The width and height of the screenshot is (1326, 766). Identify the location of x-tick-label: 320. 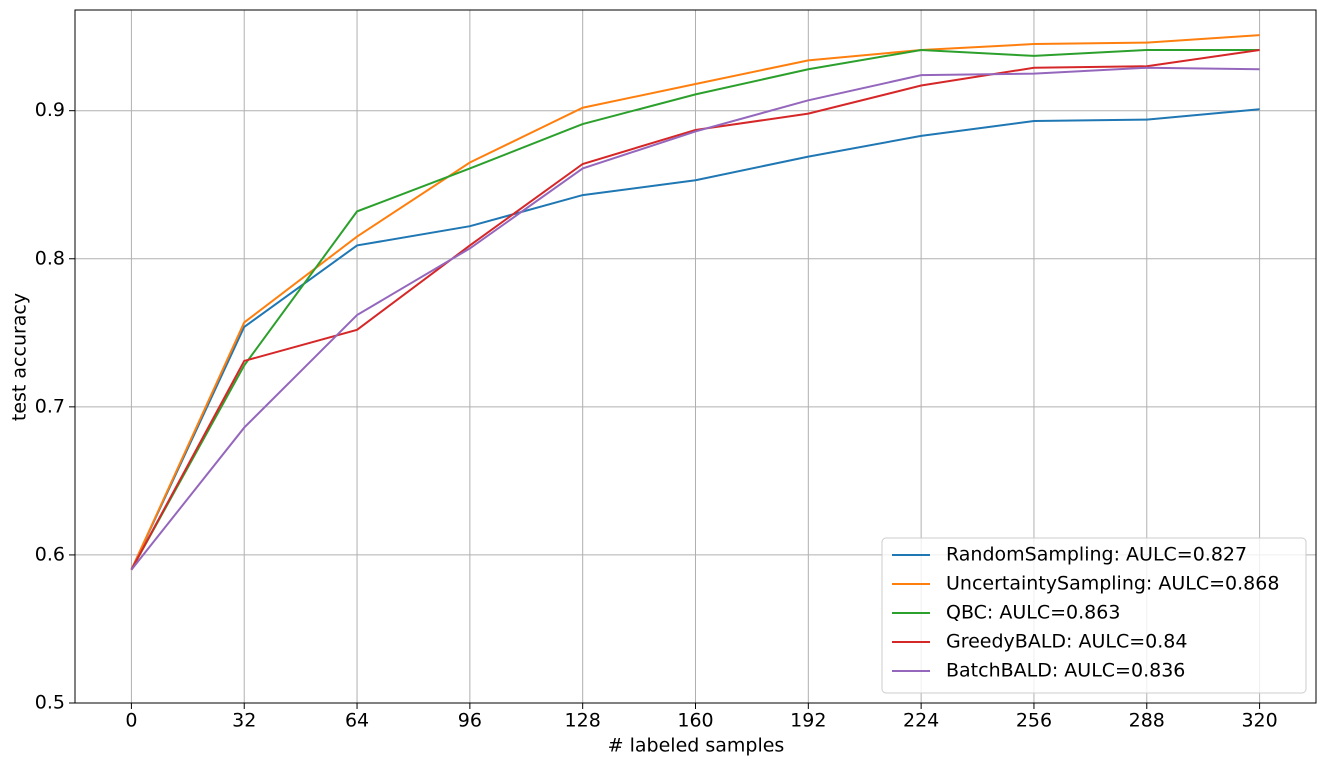
(1259, 721).